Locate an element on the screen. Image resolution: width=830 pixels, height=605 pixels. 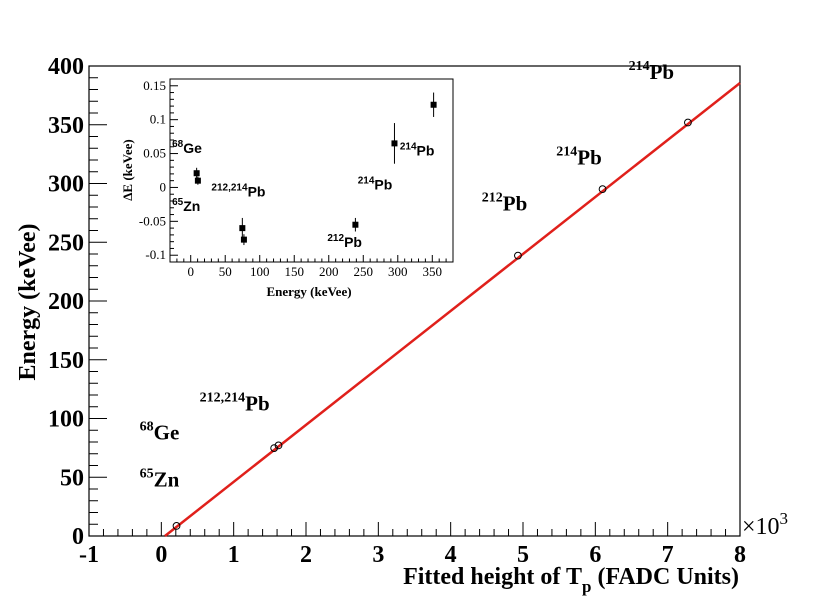
main-x-tick-label: 6 is located at coordinates (595, 555).